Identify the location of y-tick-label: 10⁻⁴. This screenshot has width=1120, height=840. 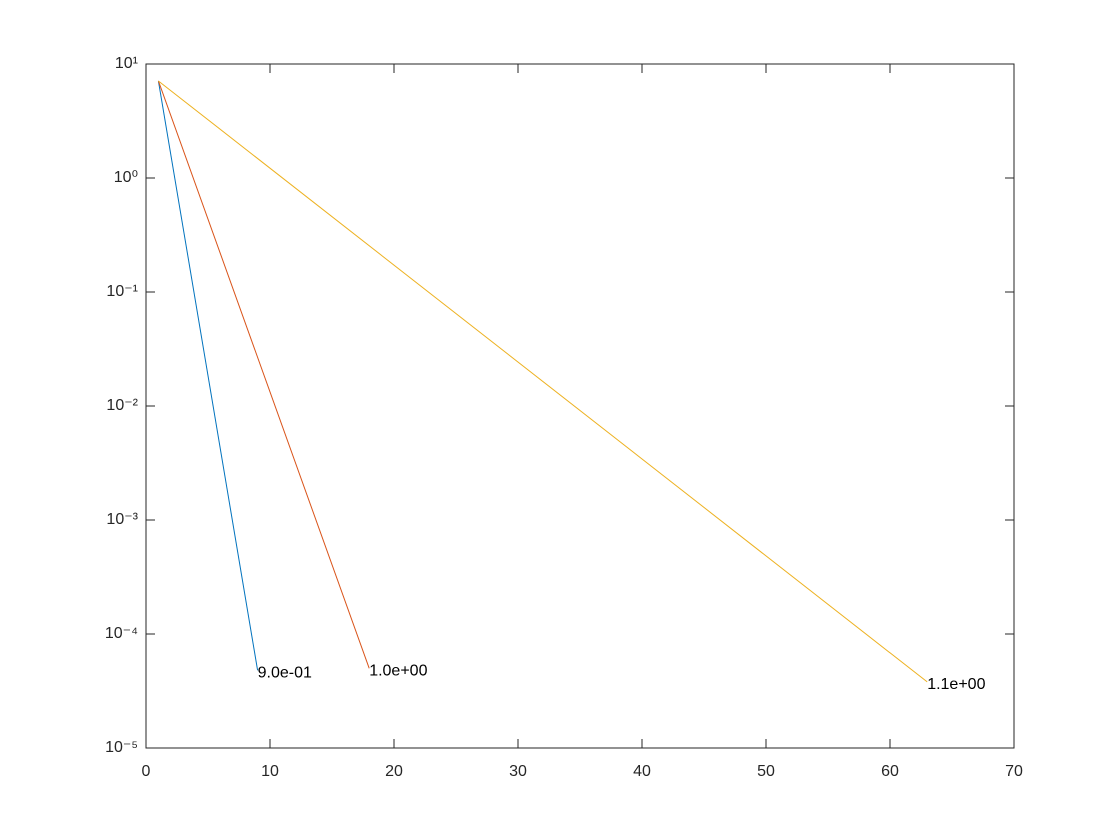
(121, 633).